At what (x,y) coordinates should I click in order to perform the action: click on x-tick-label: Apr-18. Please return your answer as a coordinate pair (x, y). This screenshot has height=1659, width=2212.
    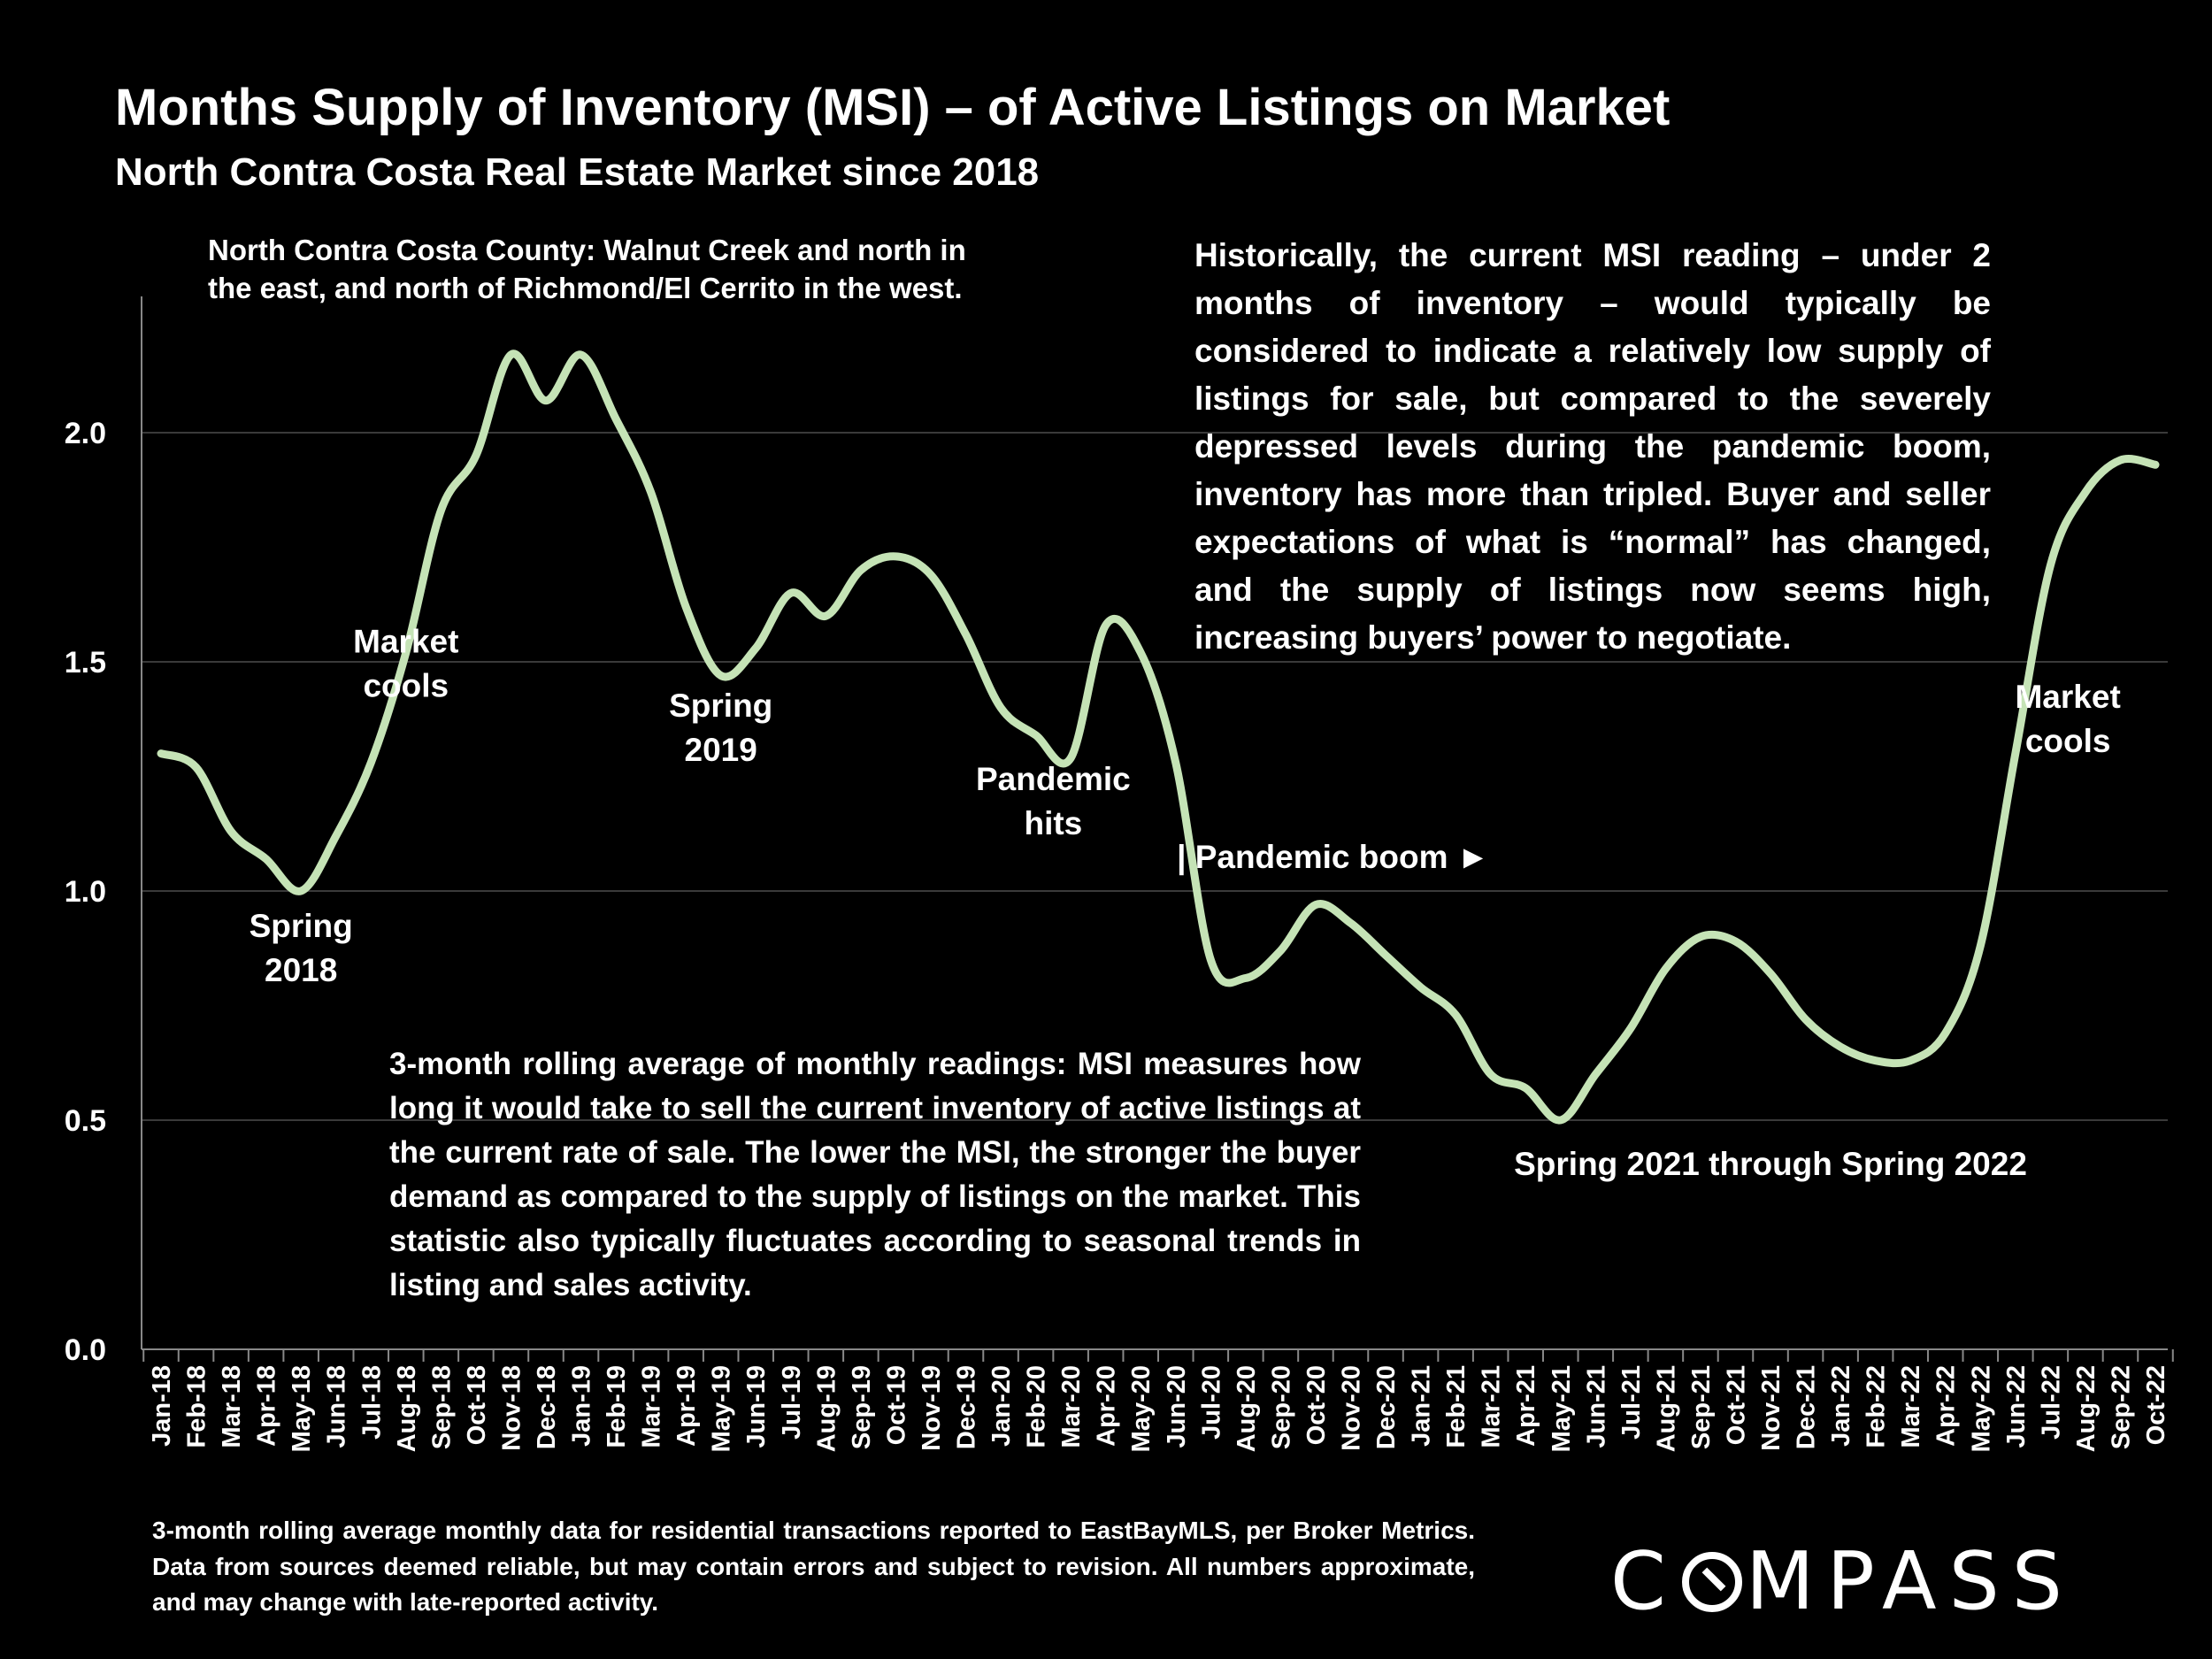
    Looking at the image, I should click on (267, 1406).